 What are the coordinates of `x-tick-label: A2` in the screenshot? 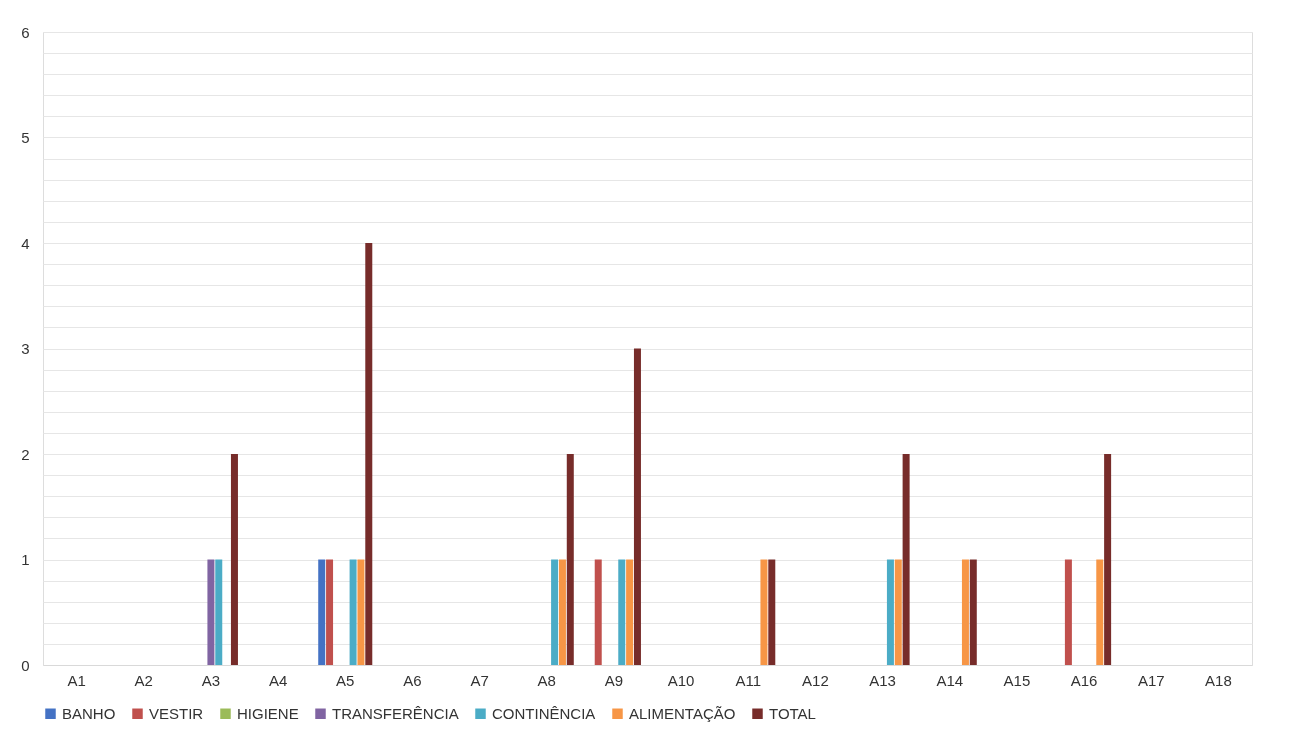 It's located at (143, 680).